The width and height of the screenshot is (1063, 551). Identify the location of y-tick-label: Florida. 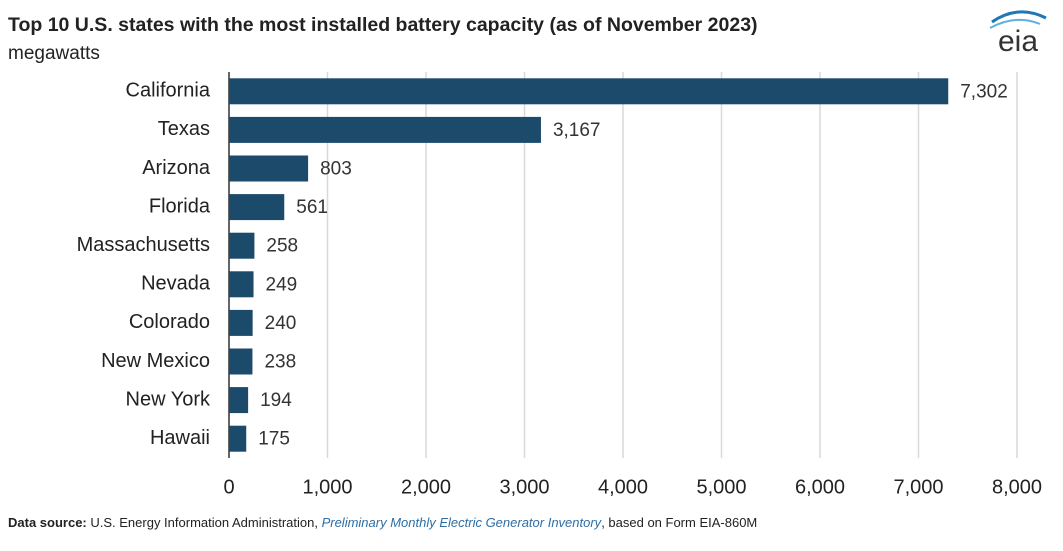
(180, 206).